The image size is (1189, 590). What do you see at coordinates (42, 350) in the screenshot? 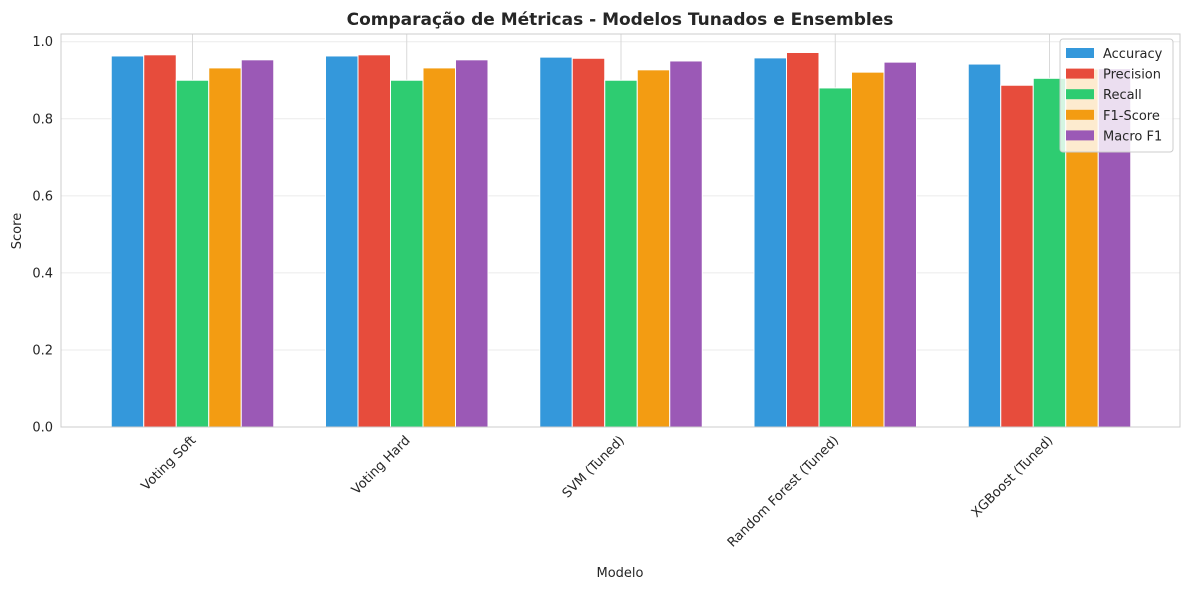
I see `y-tick-label: 0.2` at bounding box center [42, 350].